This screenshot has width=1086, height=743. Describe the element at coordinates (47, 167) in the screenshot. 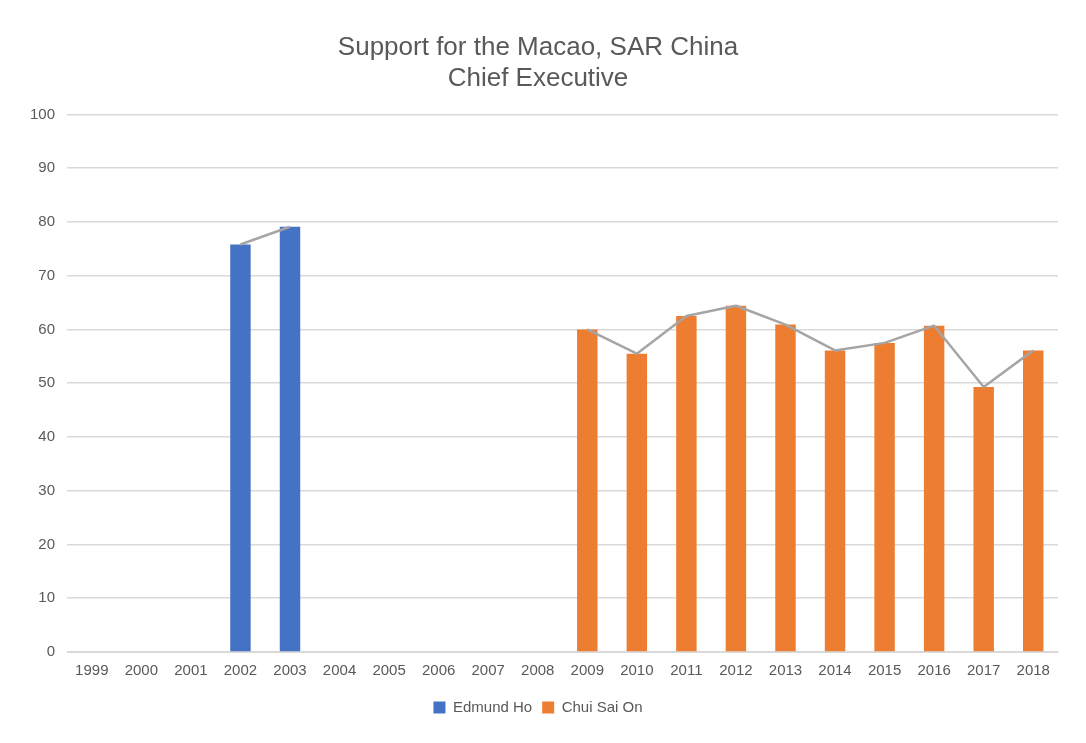

I see `y-tick-label: 90` at that location.